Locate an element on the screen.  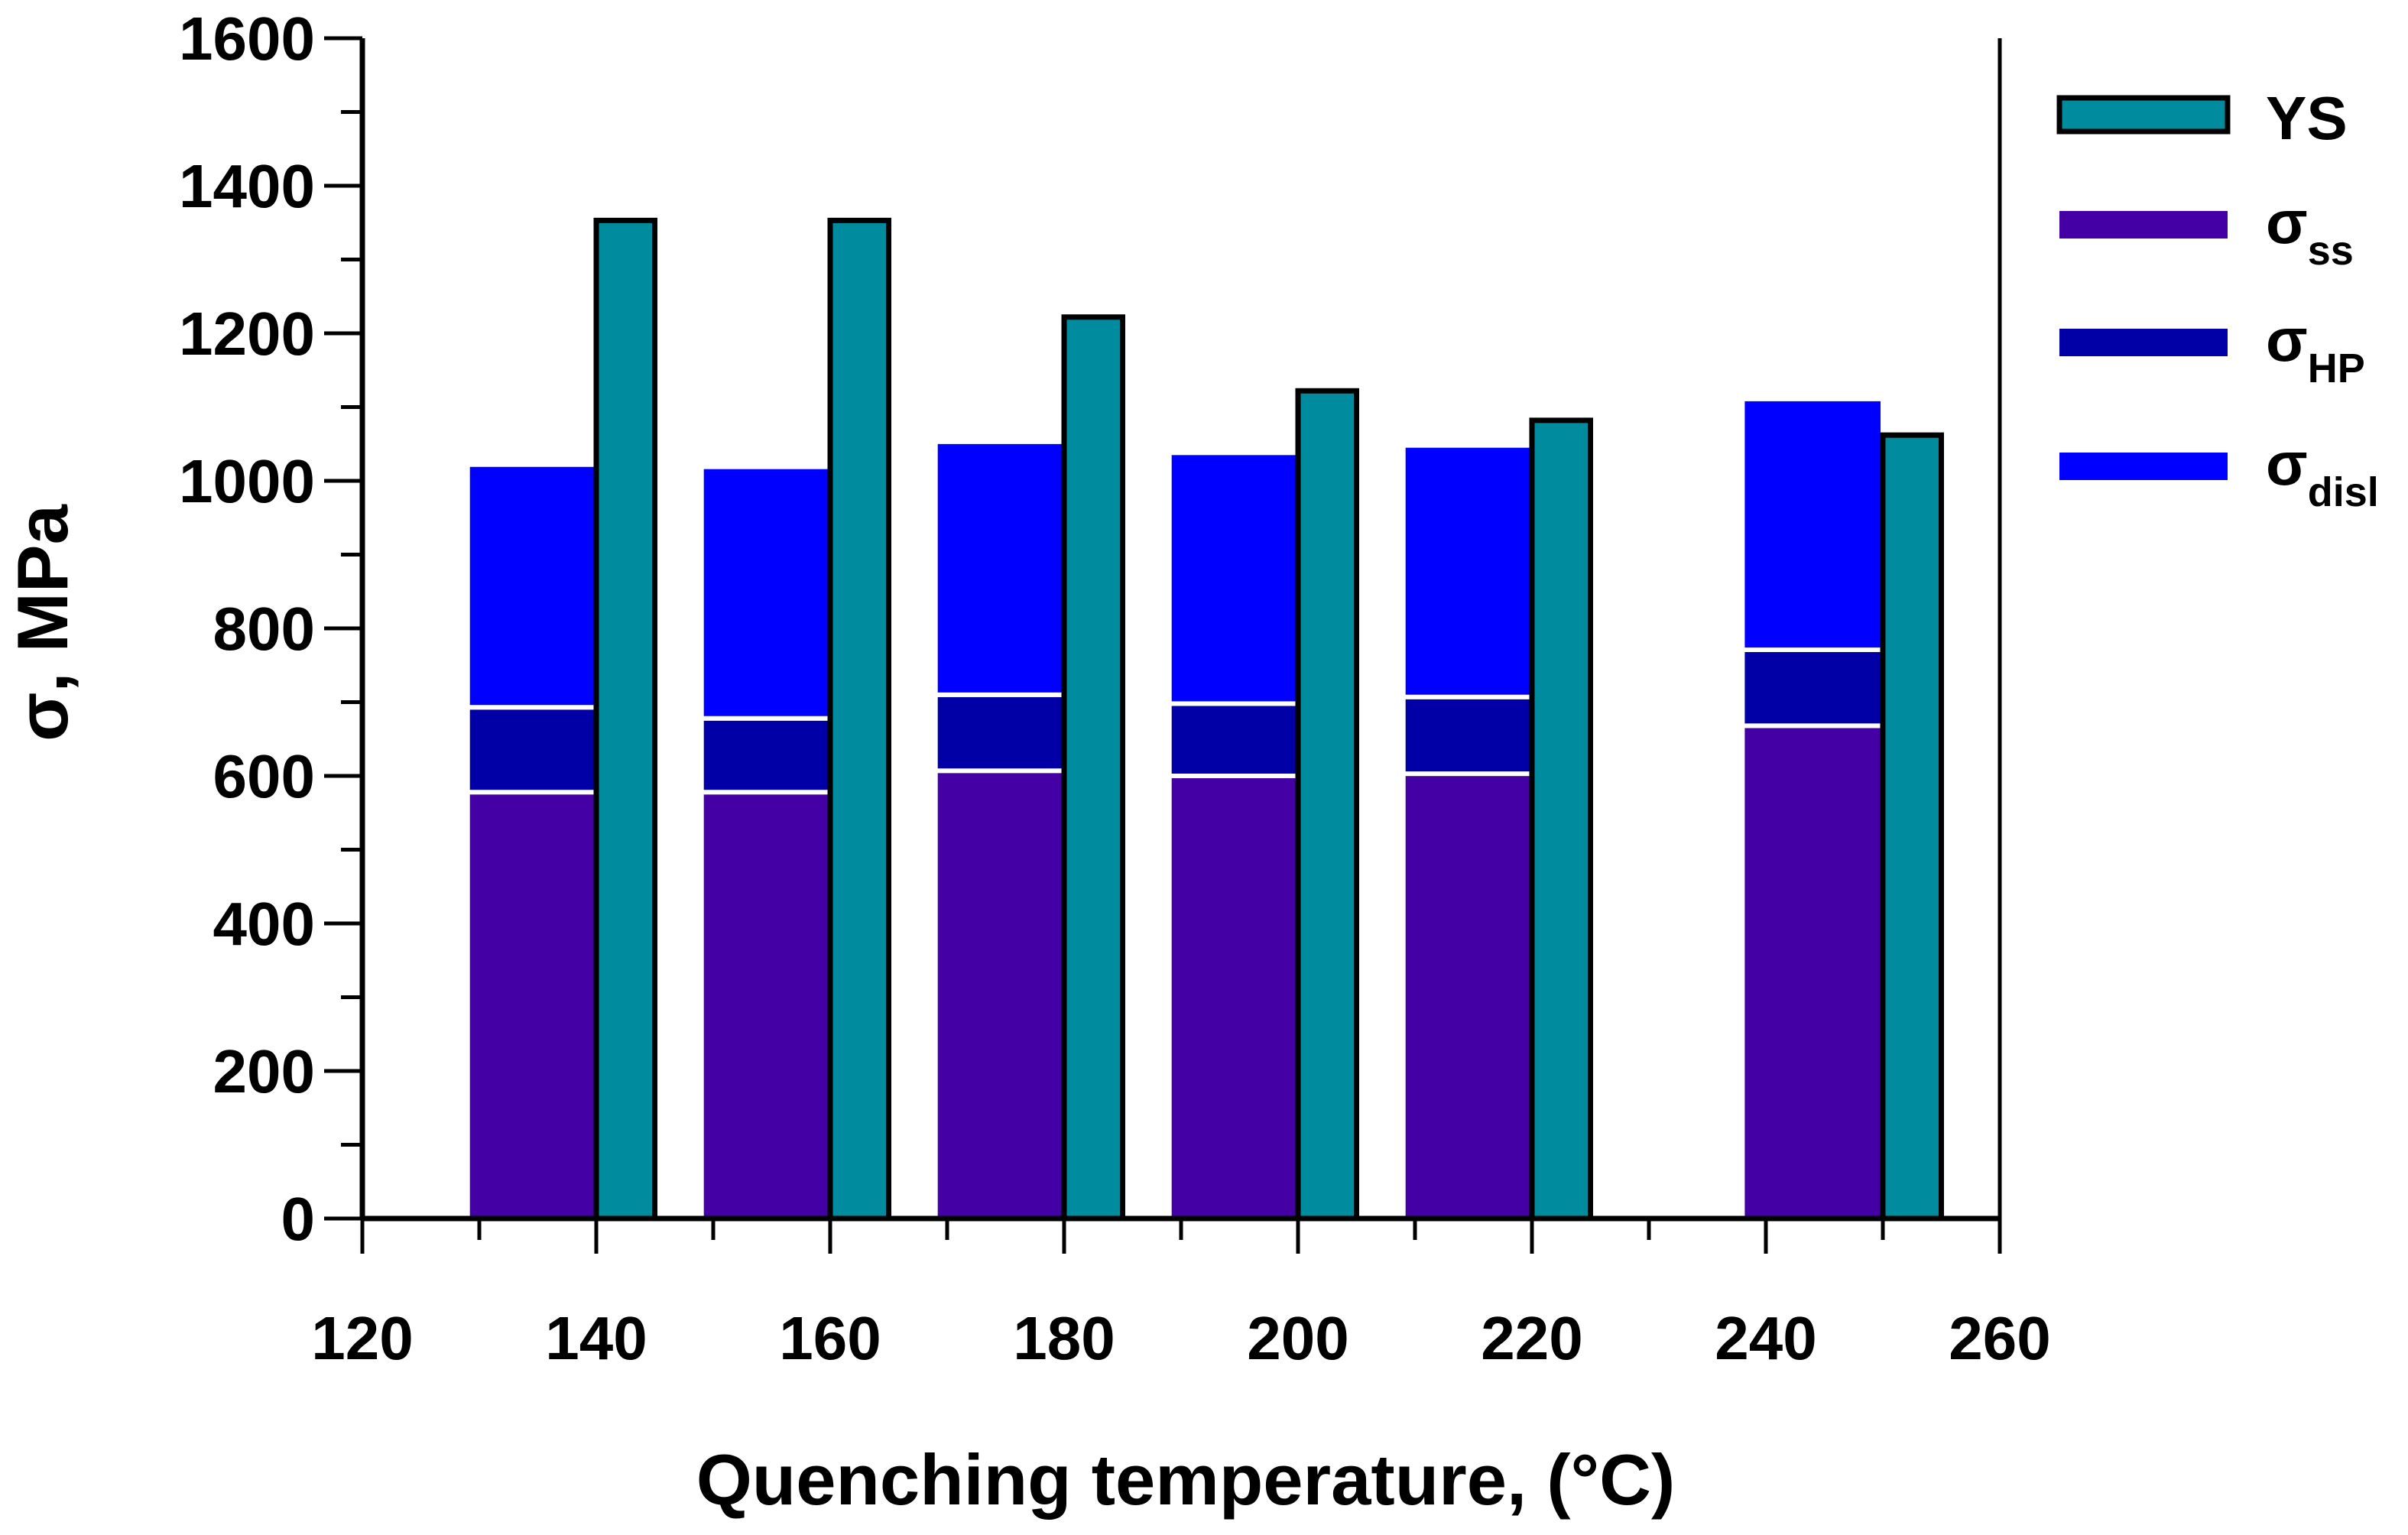
legend-label-ys: YS is located at coordinates (2307, 118).